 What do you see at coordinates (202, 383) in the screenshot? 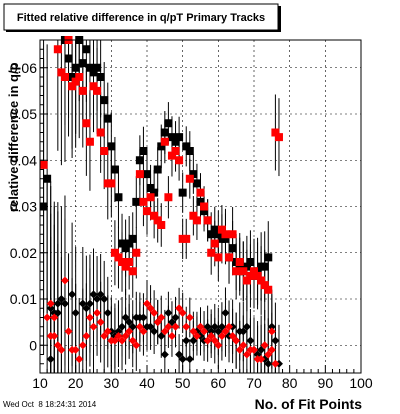
I see `x-tick-labels: 10 20 30 40 50 60 70 80 90 100` at bounding box center [202, 383].